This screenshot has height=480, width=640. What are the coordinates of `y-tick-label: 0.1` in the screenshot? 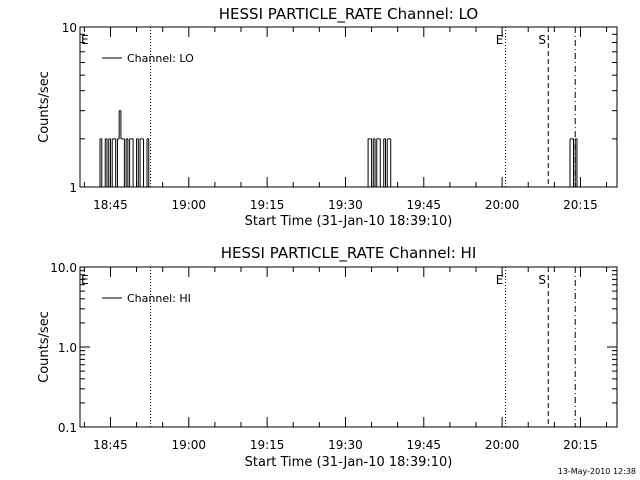 It's located at (67, 428).